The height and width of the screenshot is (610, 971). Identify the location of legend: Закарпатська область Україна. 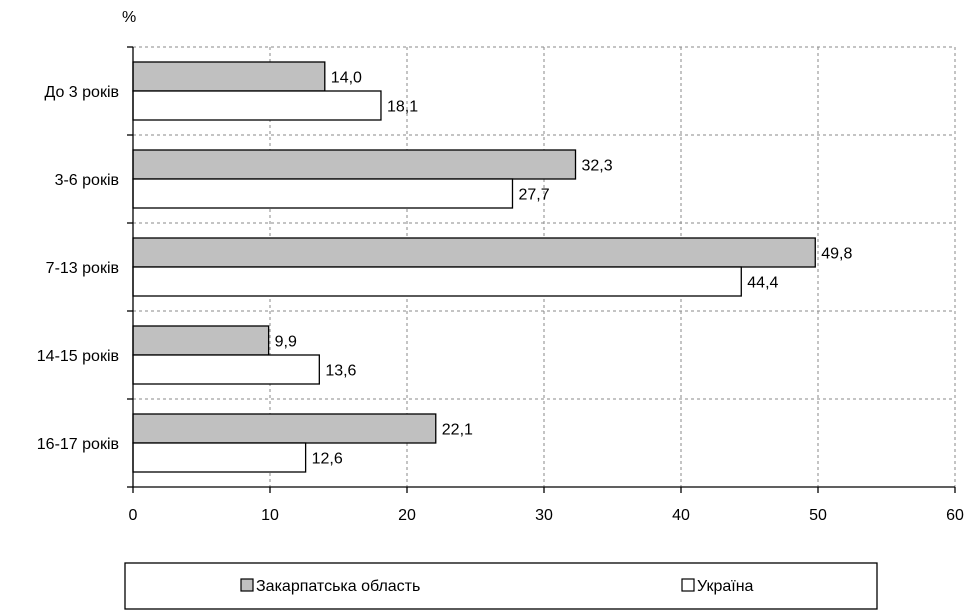
(501, 586).